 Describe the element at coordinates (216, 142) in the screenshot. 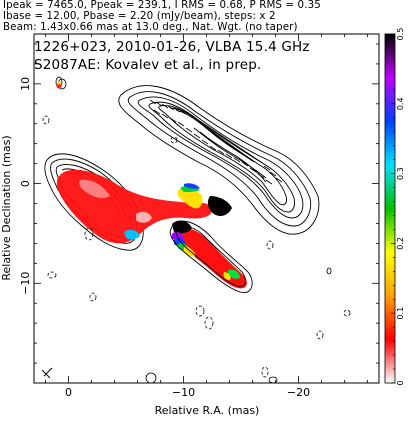

I see `polarization-ticks-outer` at that location.